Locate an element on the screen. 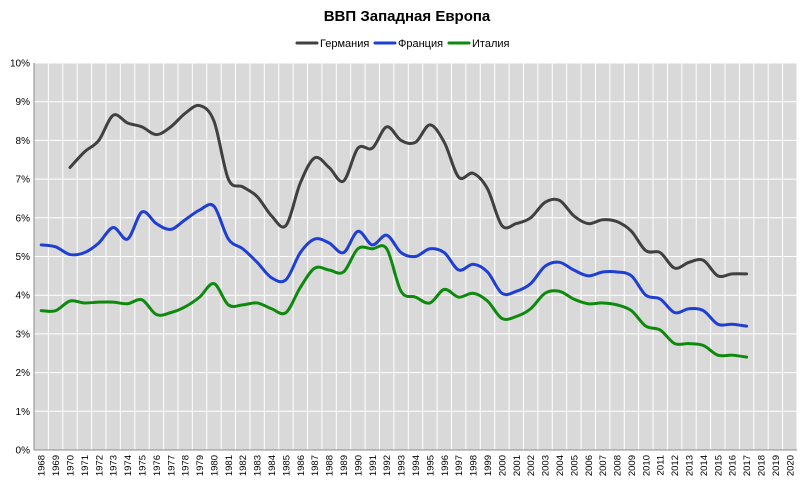 The height and width of the screenshot is (483, 800). y-tick-label: 10% is located at coordinates (20, 64).